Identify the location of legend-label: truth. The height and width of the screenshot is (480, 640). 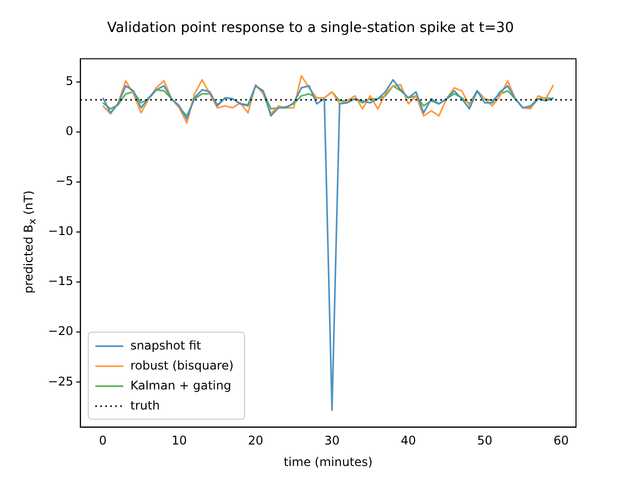
(145, 405).